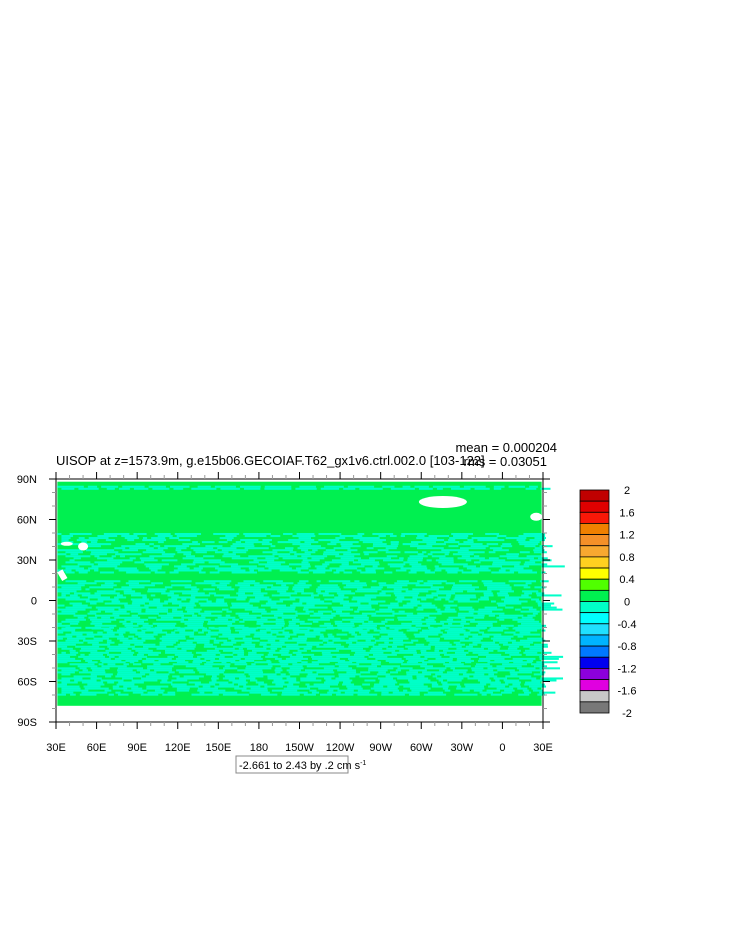  I want to click on lon-label: 30W, so click(462, 748).